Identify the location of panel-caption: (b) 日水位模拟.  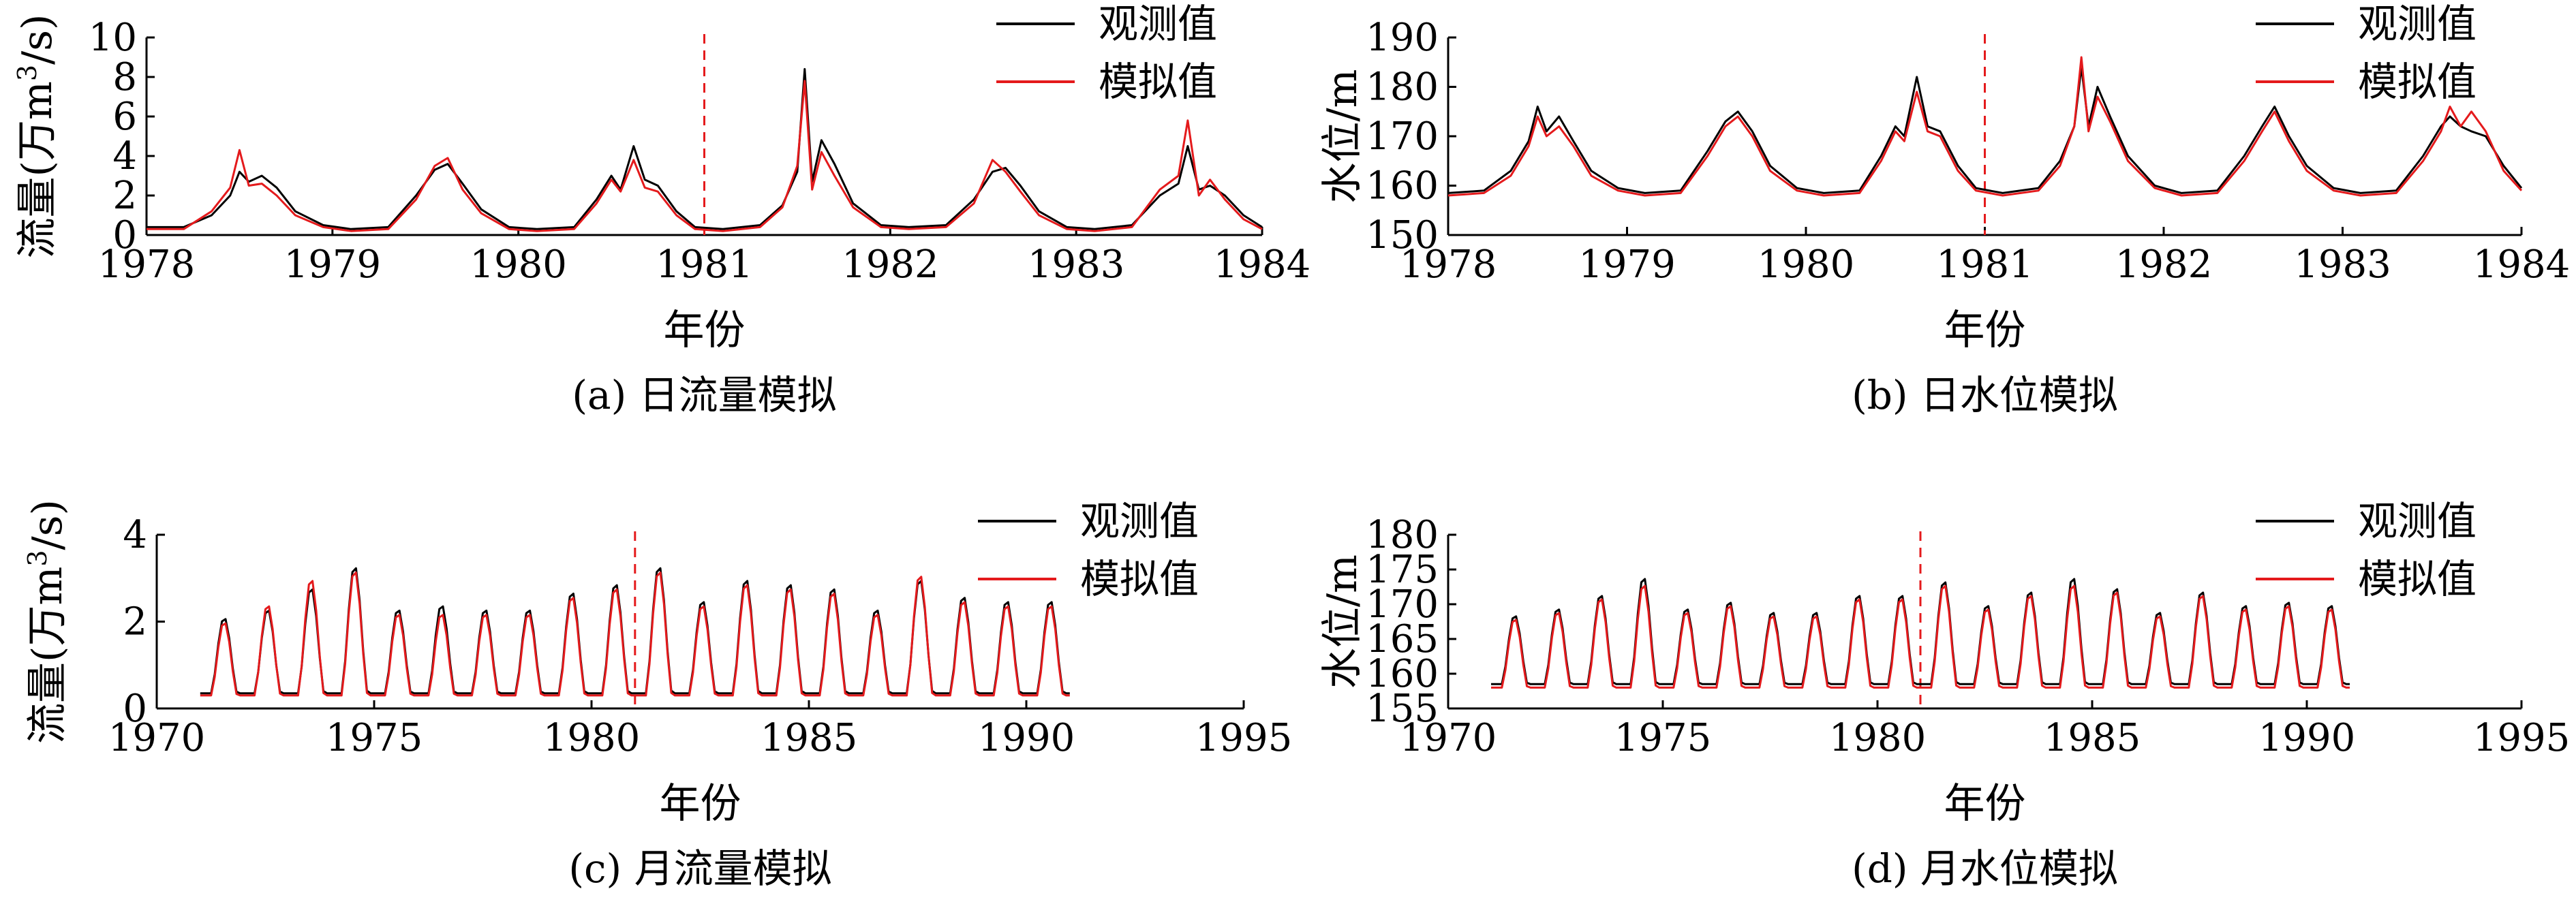
(1985, 395).